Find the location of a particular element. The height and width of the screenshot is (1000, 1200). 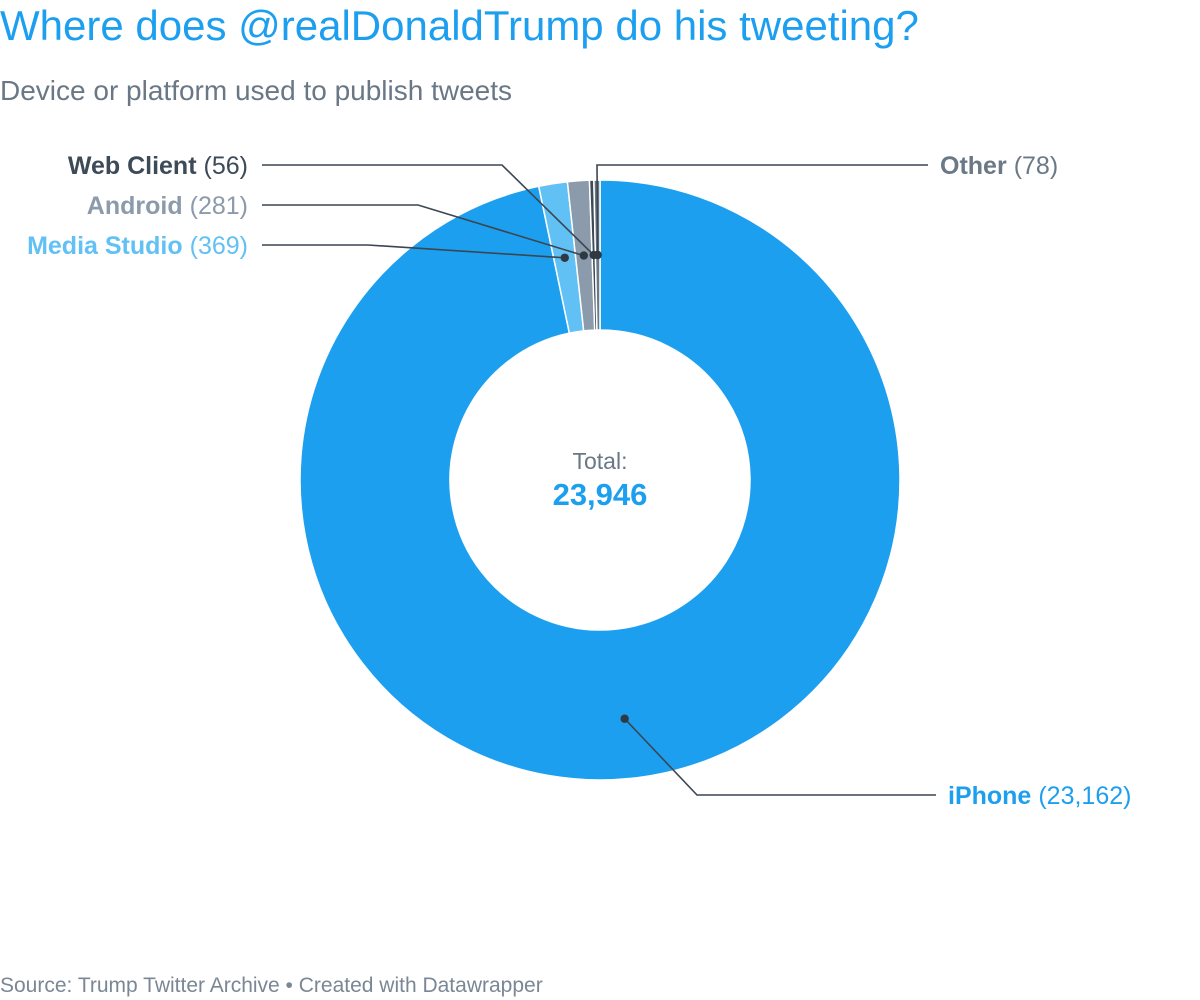

center-total-value: 23,946 is located at coordinates (600, 494).